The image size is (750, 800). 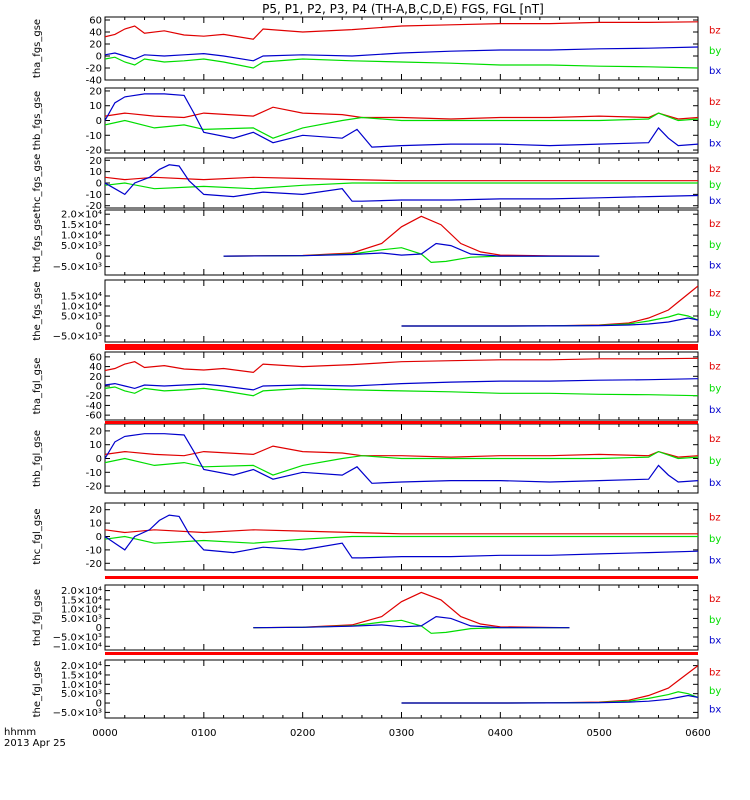 I want to click on y-tick-label: -40, so click(x=94, y=406).